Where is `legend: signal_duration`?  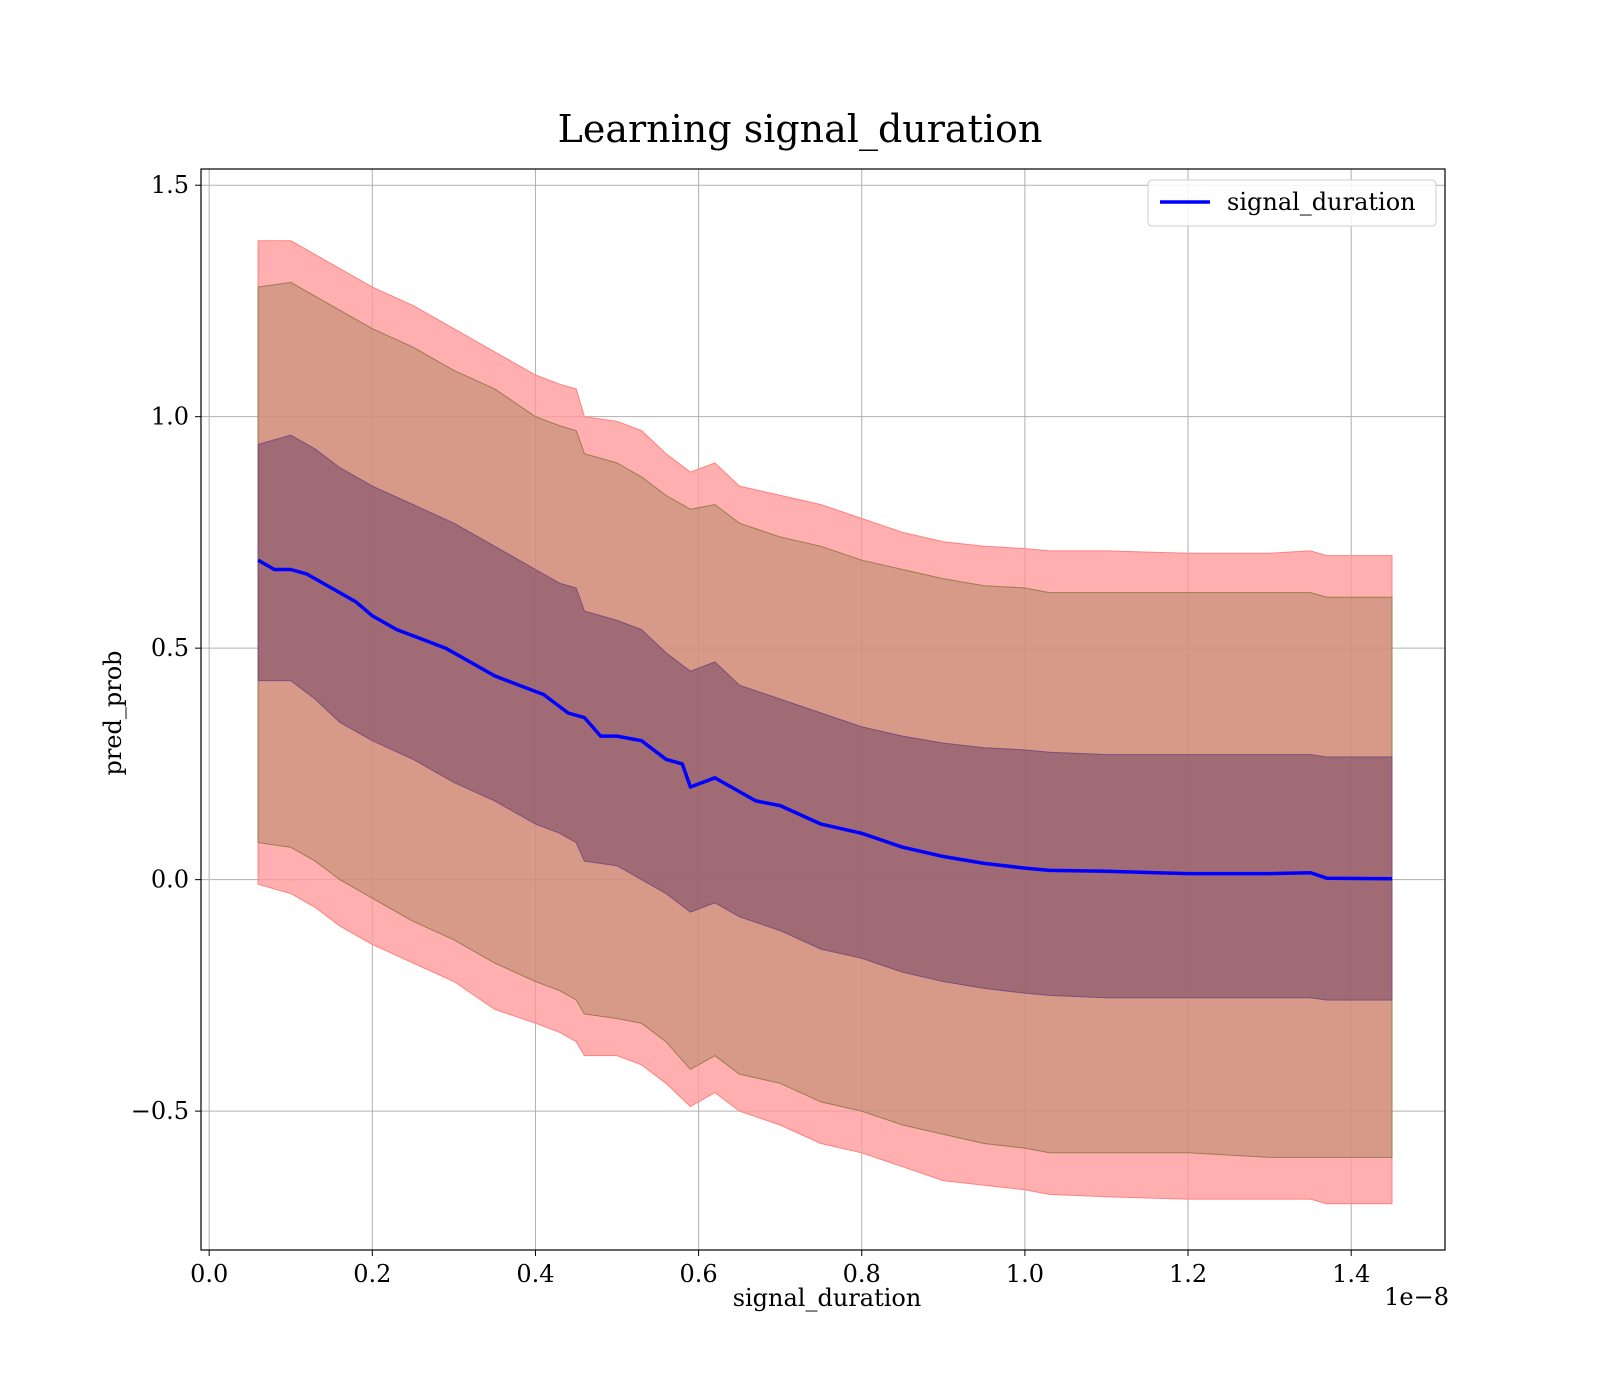 legend: signal_duration is located at coordinates (1292, 203).